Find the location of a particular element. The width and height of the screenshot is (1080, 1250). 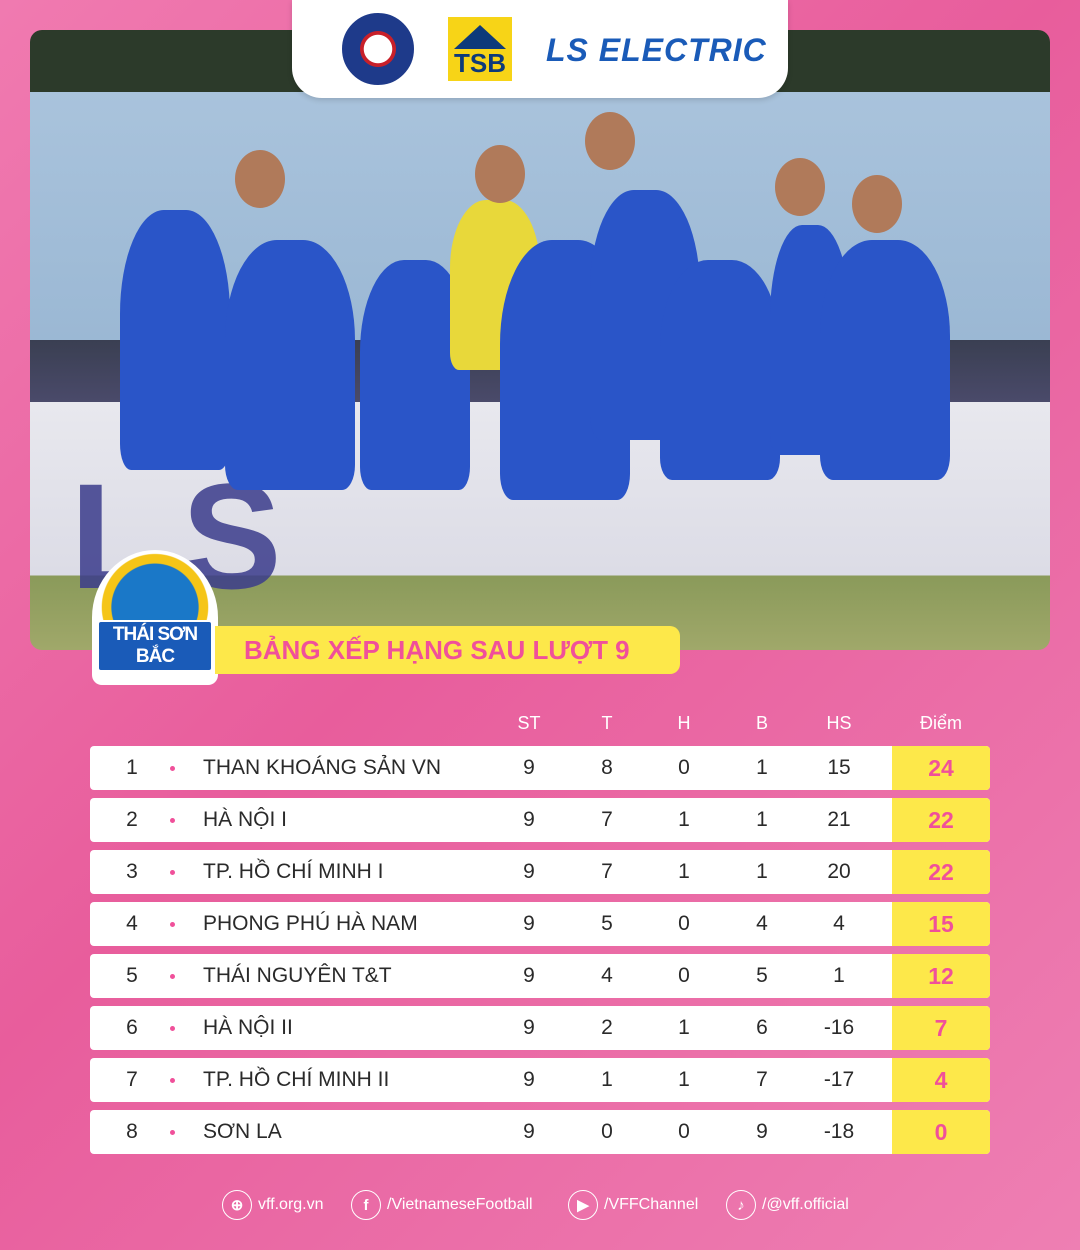

standings-title: BẢNG XẾP HẠNG SAU LƯỢT 9 is located at coordinates (447, 650).